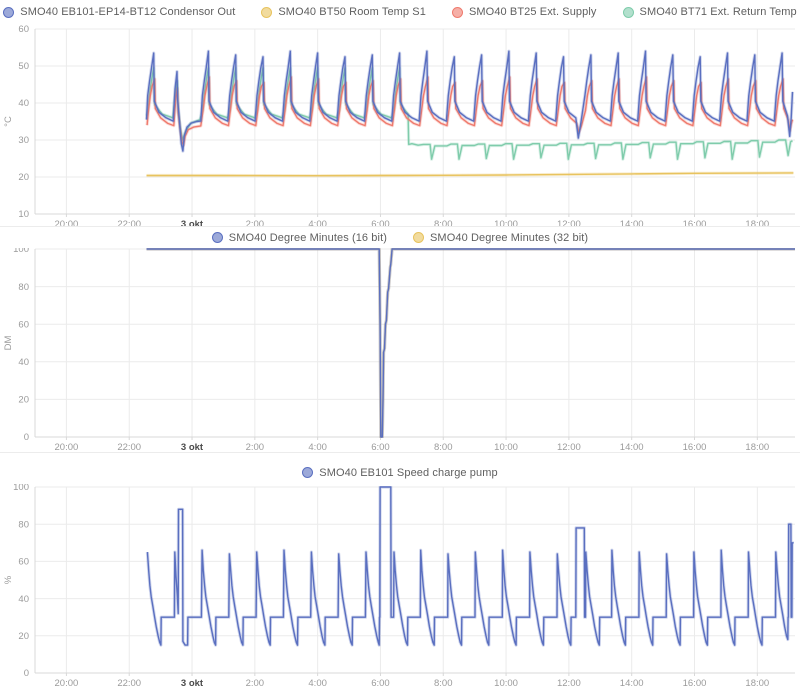 The height and width of the screenshot is (698, 800). I want to click on legend-label: SMO40 EB101-EP14-BT12 Condensor Out, so click(128, 12).